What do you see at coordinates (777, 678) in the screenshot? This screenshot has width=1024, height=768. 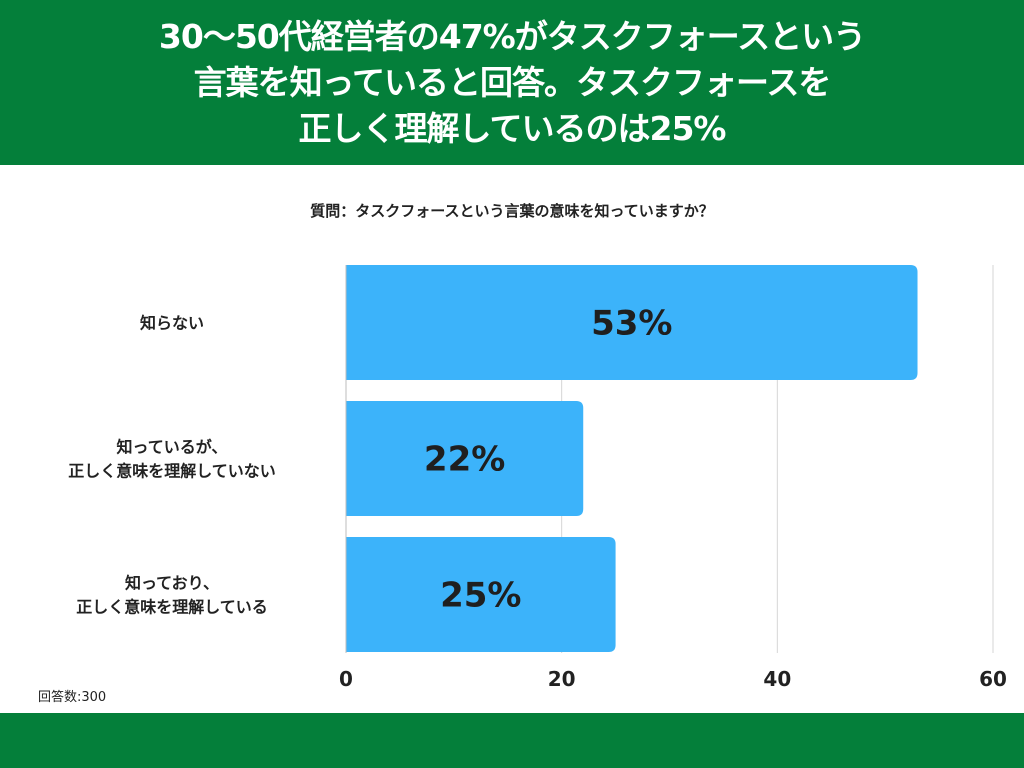 I see `x-tick-label-40: 40` at bounding box center [777, 678].